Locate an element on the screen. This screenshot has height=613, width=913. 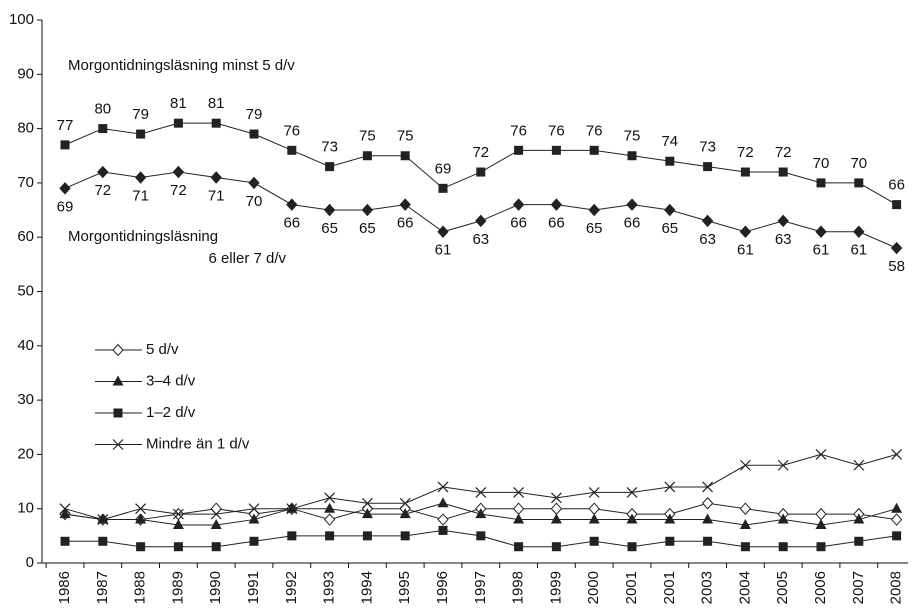
x-tick-label: 1988 is located at coordinates (140, 587).